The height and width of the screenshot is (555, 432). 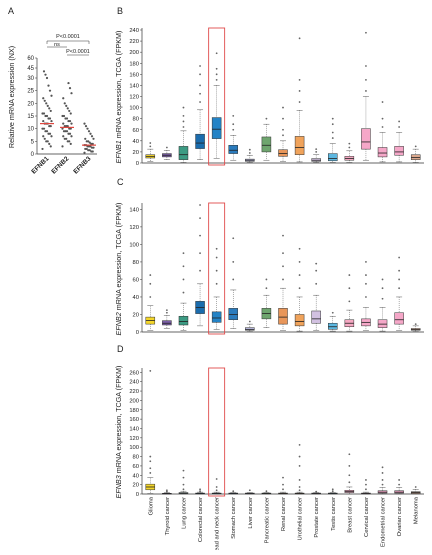 What do you see at coordinates (136, 486) in the screenshot?
I see `ytick-label: 20` at bounding box center [136, 486].